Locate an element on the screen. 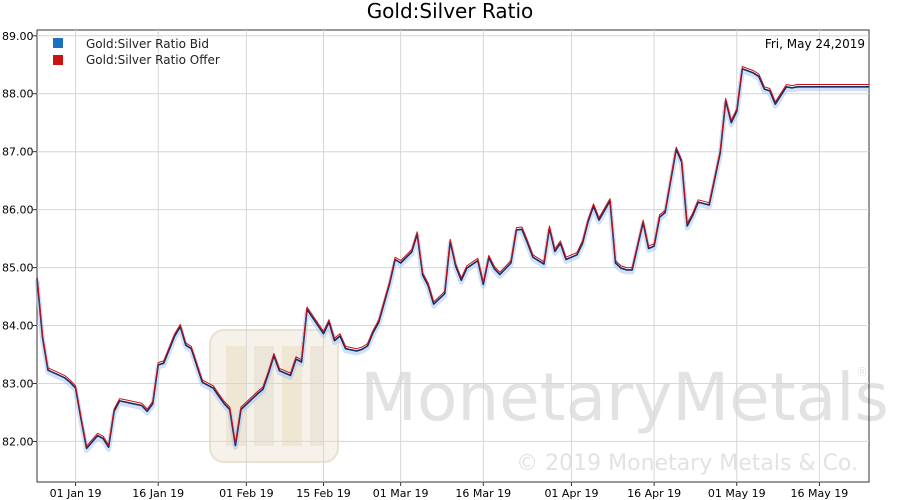 The height and width of the screenshot is (500, 900). x-tick-label: 15 Feb 19 is located at coordinates (323, 493).